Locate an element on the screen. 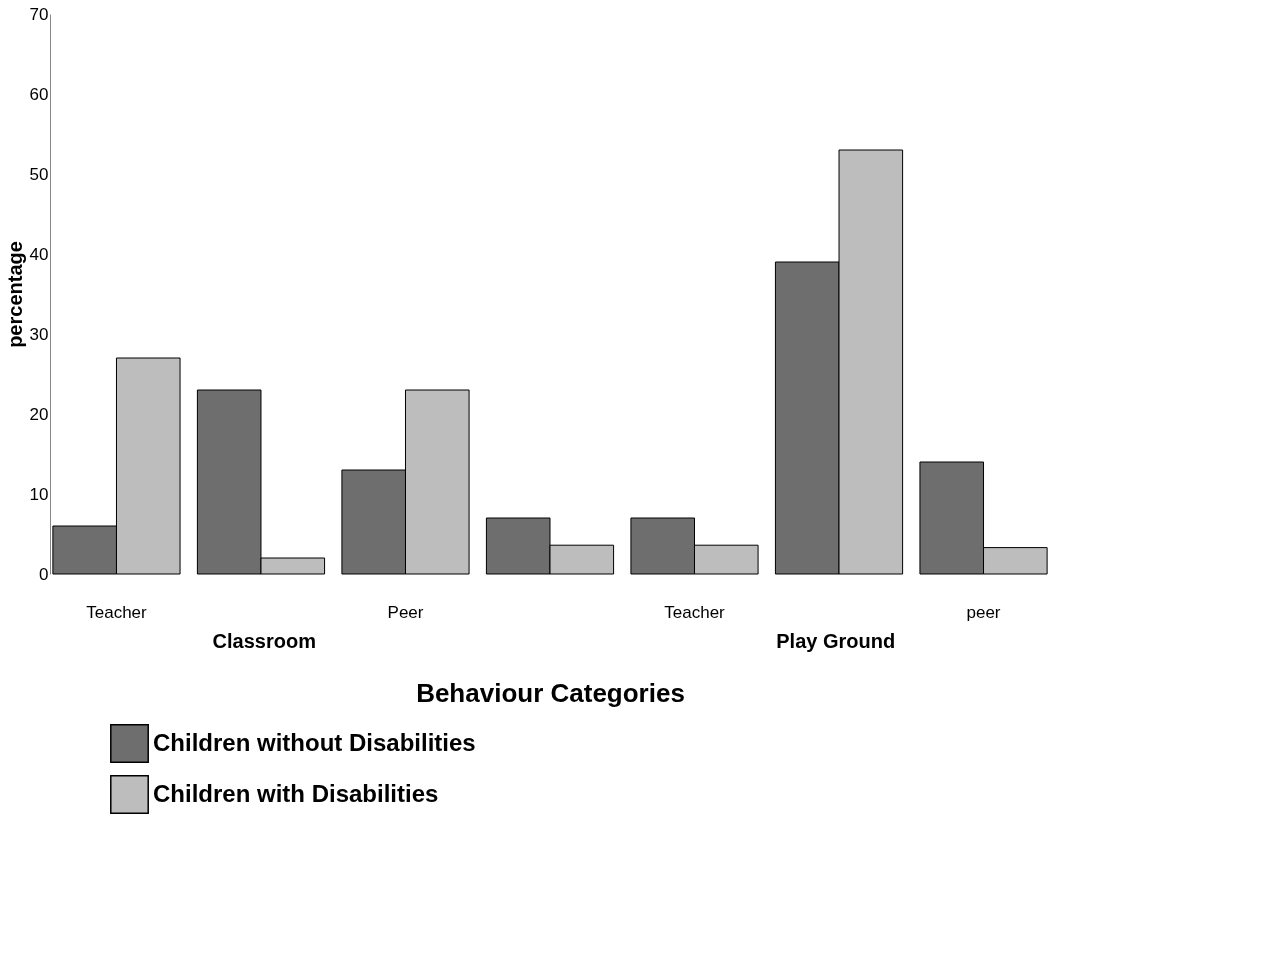 This screenshot has height=967, width=1272. y-tick-label: 70 is located at coordinates (39, 14).